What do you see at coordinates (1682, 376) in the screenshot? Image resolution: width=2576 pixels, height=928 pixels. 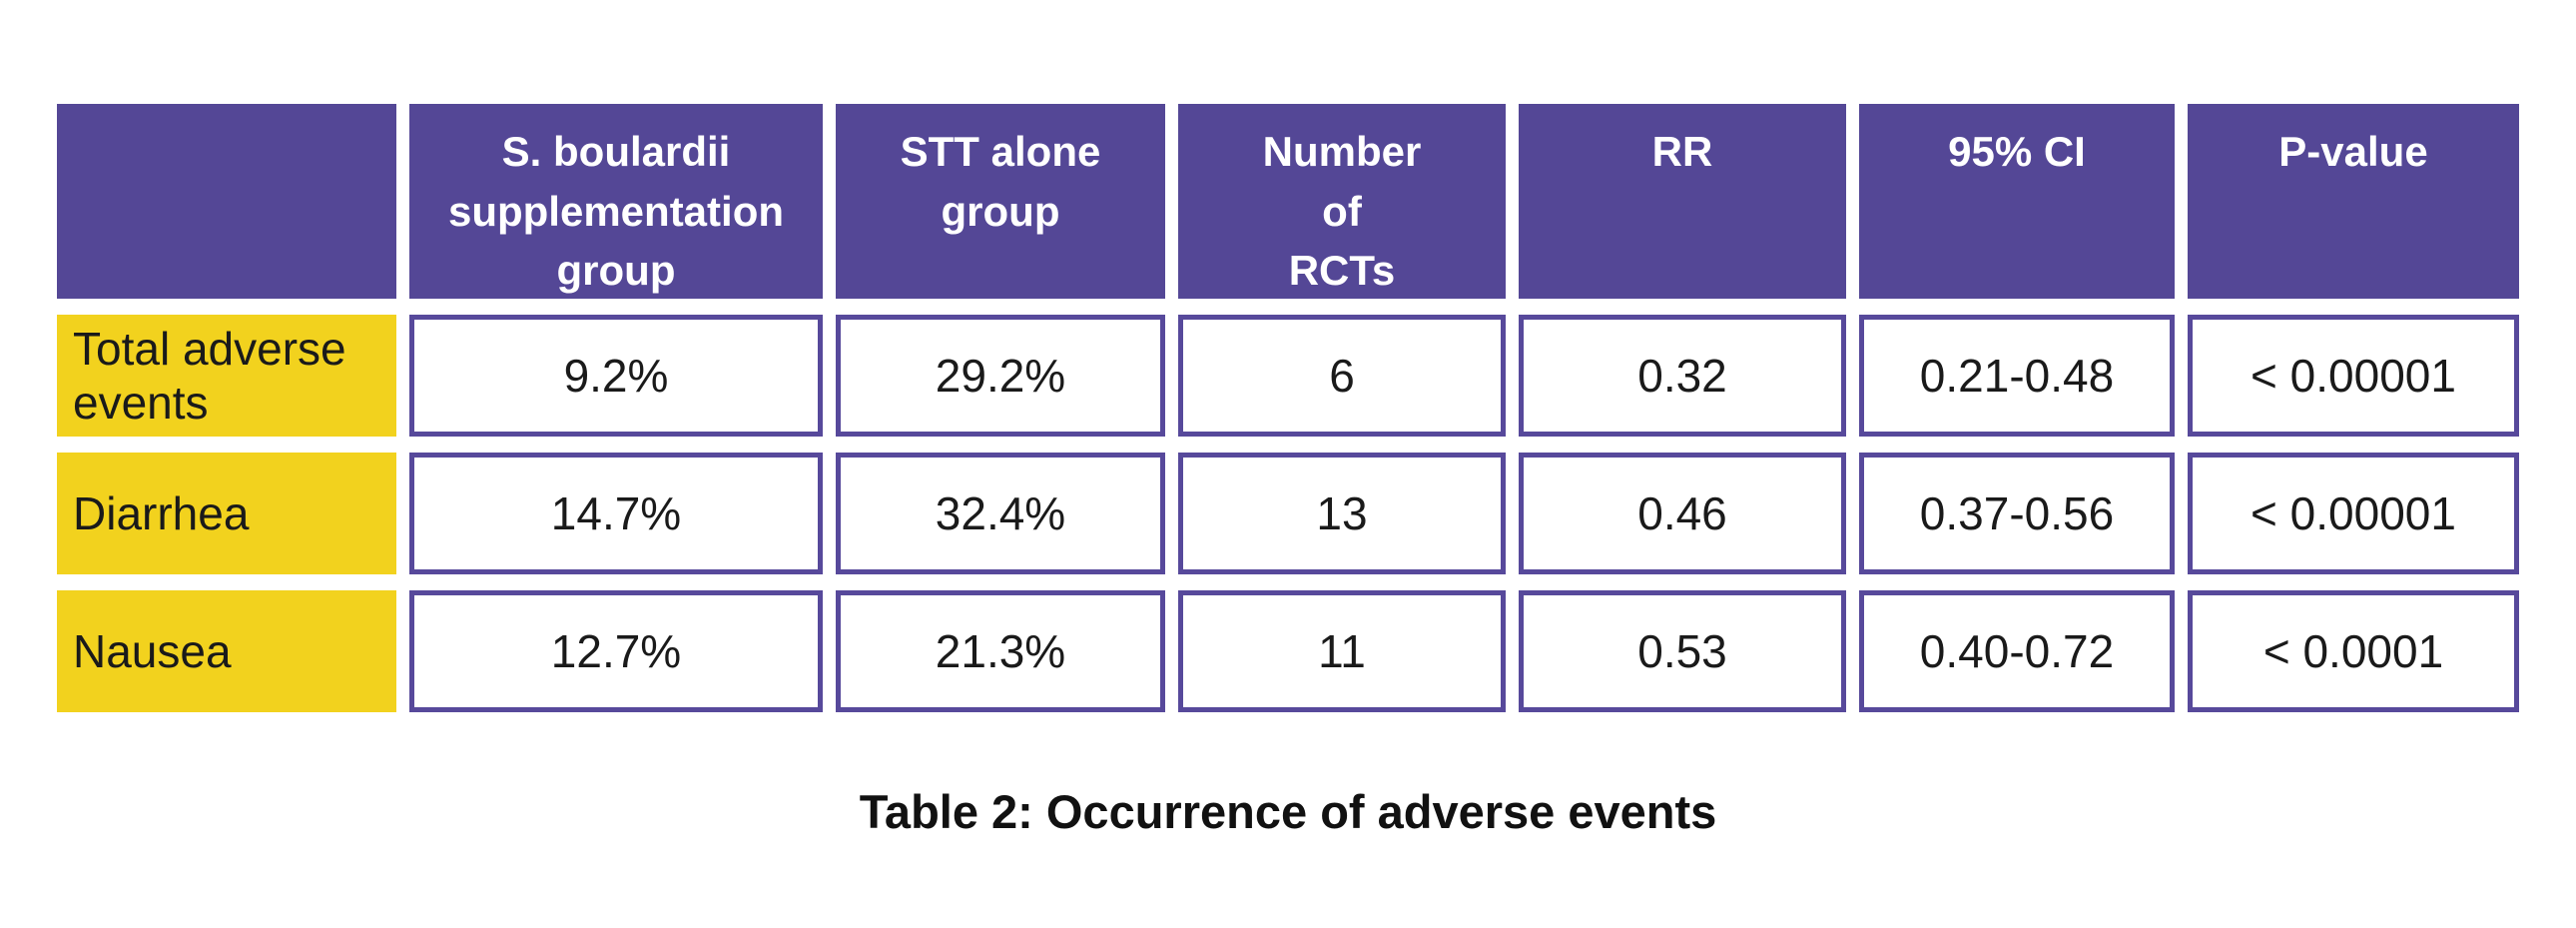 I see `data-cell: 0.32` at bounding box center [1682, 376].